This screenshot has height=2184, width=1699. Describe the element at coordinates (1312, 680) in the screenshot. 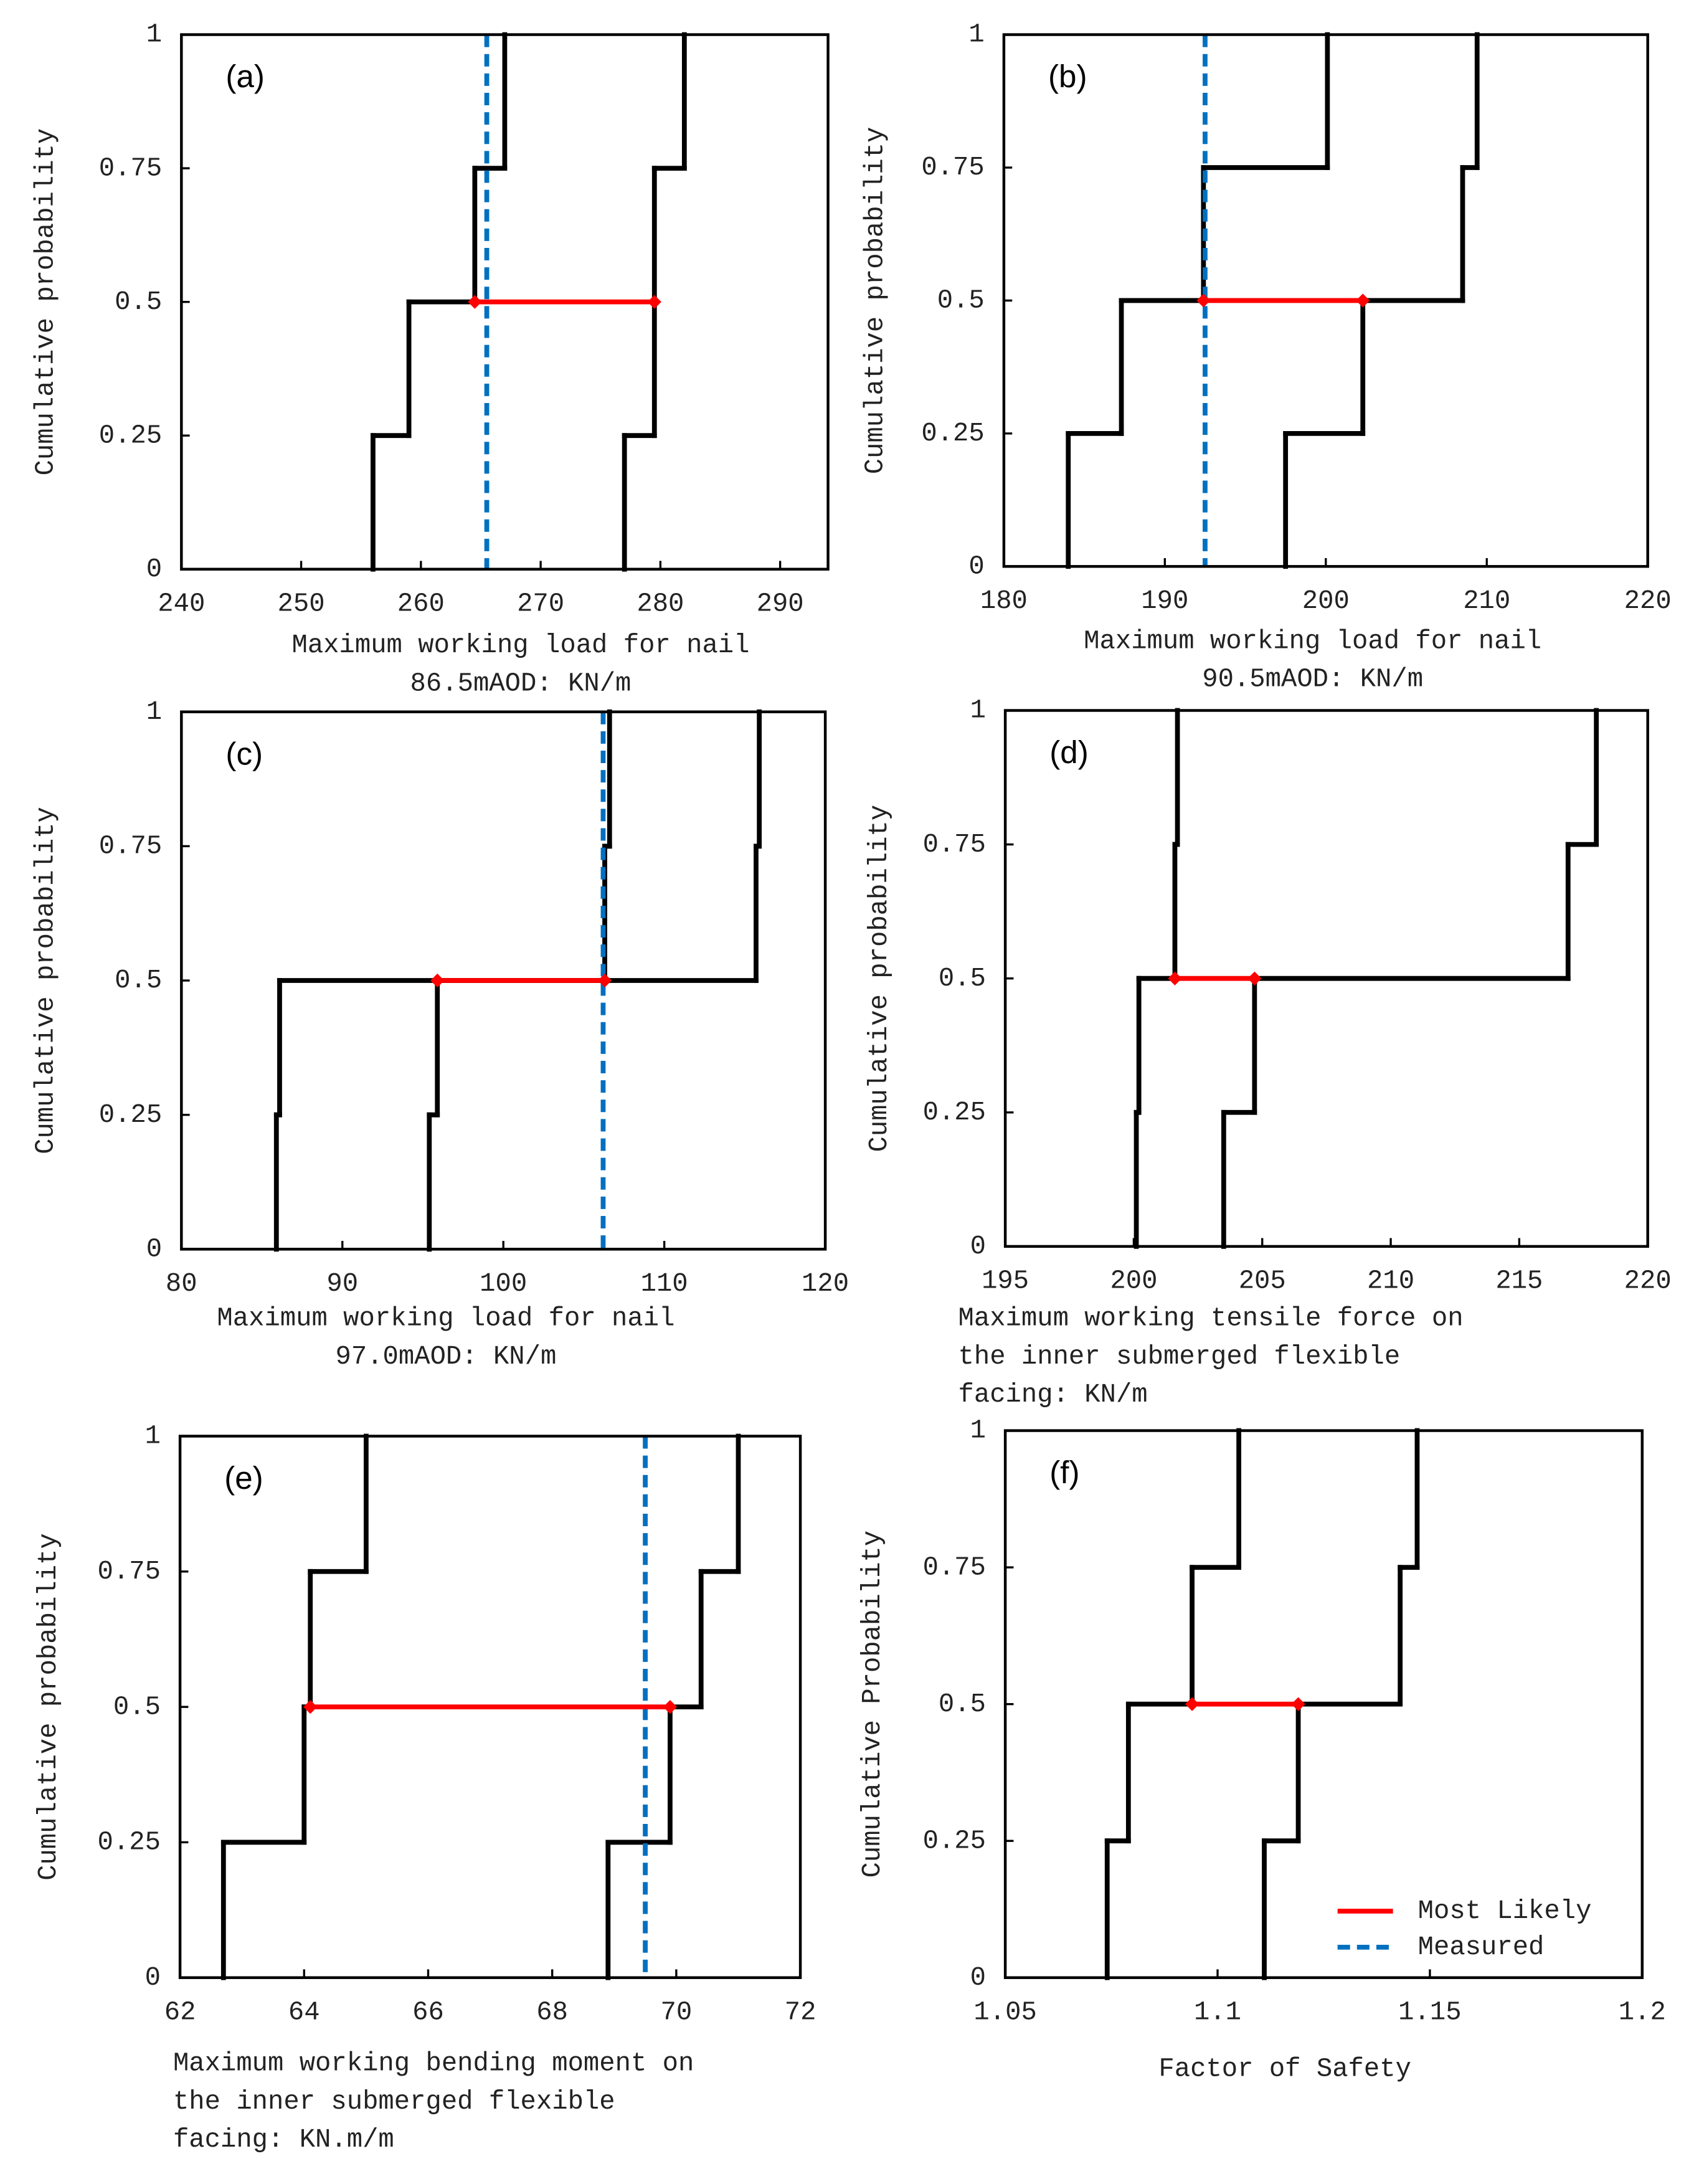

I see `x-axis-label: 90.5mAOD: KN/m` at that location.